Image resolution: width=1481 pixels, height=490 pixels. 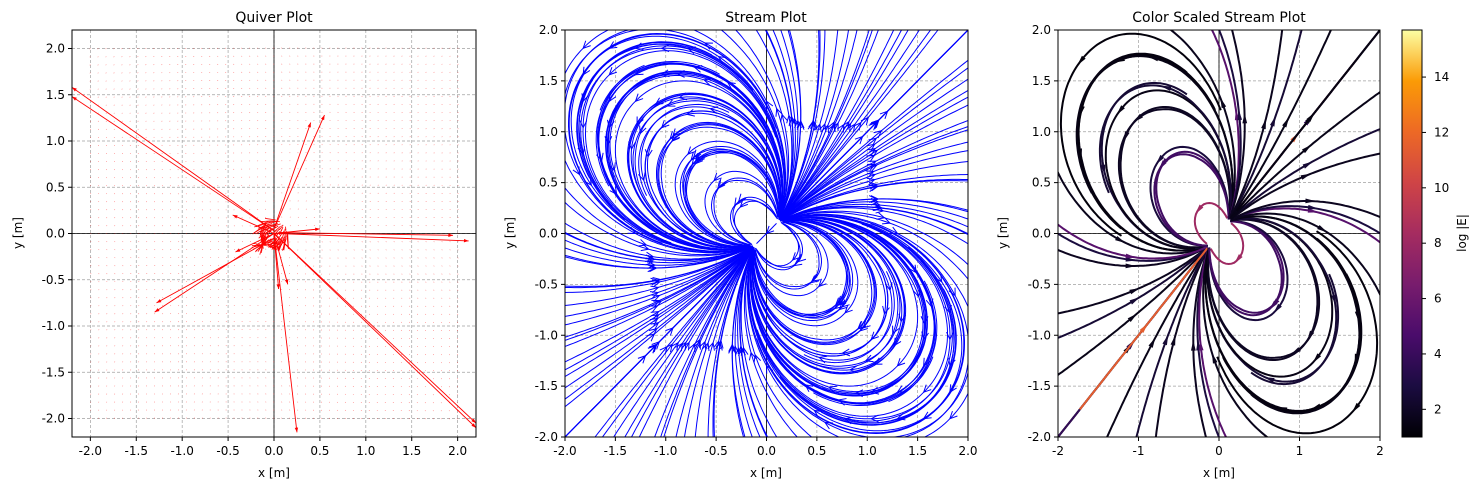 I want to click on y-tick-label: 2.0, so click(x=55, y=49).